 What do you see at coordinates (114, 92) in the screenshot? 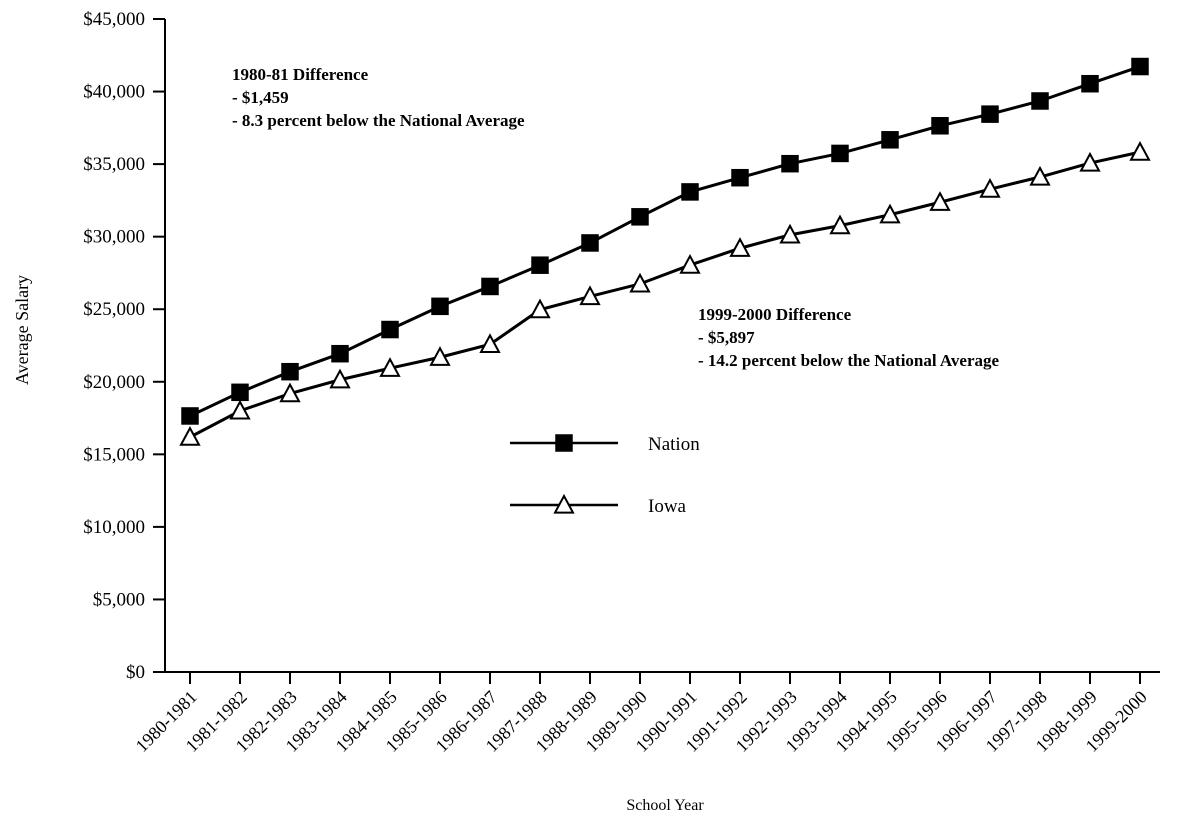
I see `y-tick-label: $40,000` at bounding box center [114, 92].